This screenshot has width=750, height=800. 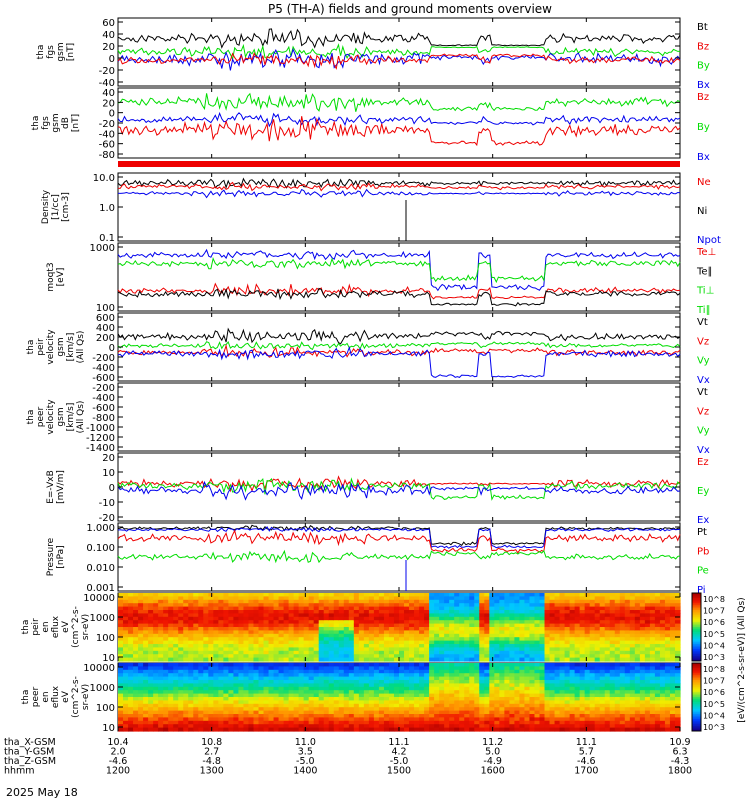 I want to click on series-peir-Vt, so click(x=399, y=336).